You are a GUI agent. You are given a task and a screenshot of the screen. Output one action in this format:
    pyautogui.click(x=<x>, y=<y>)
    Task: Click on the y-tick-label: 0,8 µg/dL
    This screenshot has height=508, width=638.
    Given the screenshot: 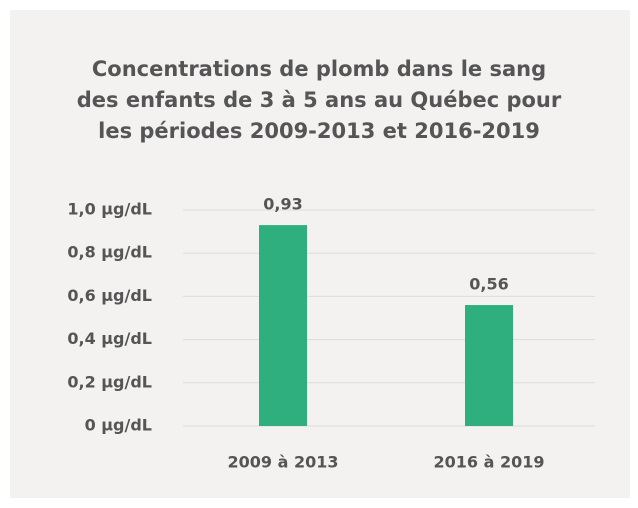 What is the action you would take?
    pyautogui.click(x=109, y=252)
    